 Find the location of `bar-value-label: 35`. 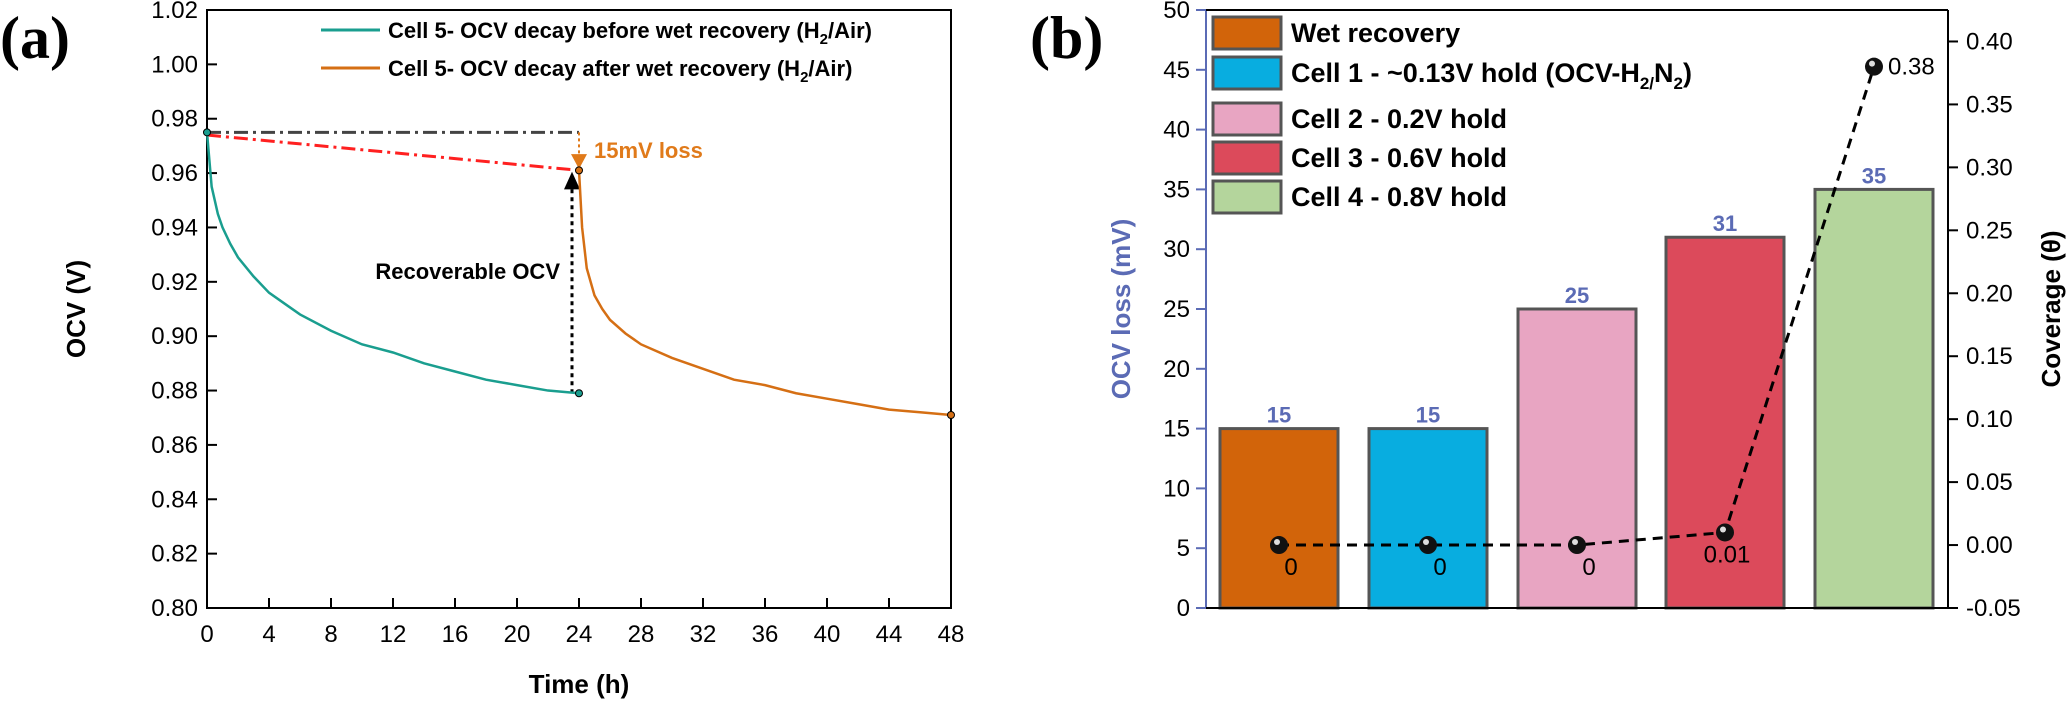

bar-value-label: 35 is located at coordinates (1874, 175).